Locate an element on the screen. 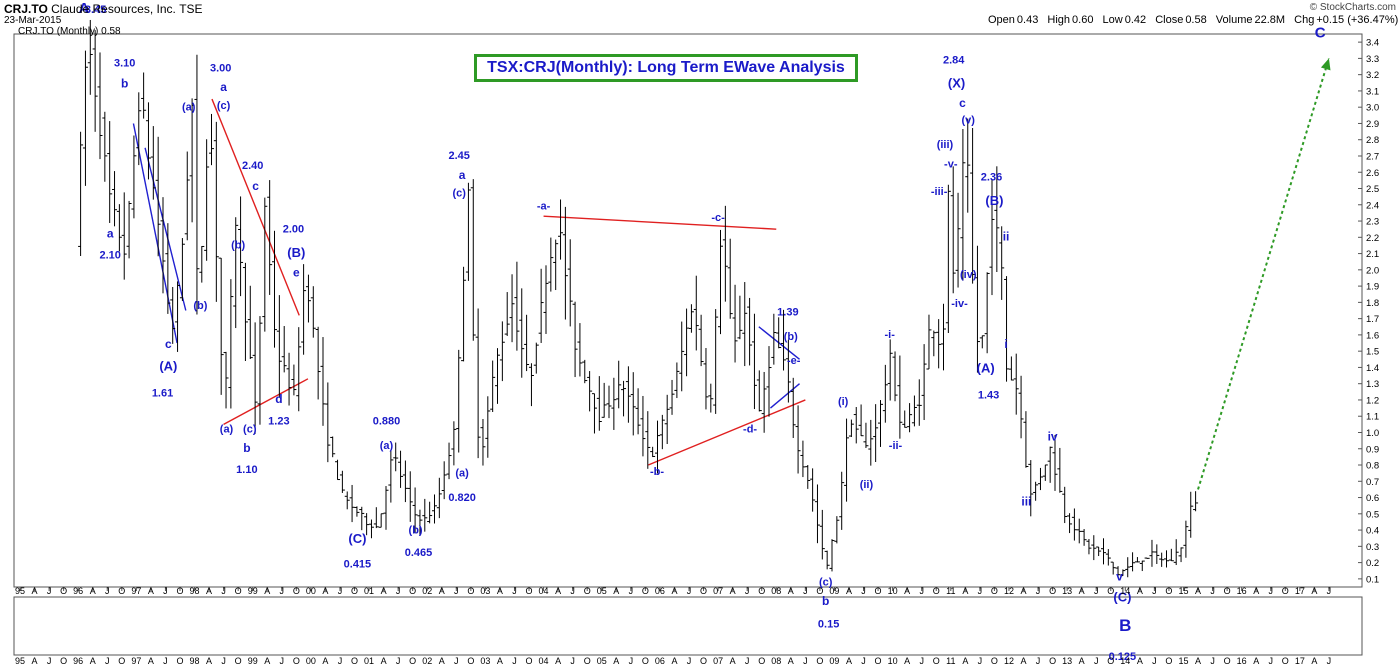 The image size is (1400, 670). open-value: 0.43 is located at coordinates (1027, 20).